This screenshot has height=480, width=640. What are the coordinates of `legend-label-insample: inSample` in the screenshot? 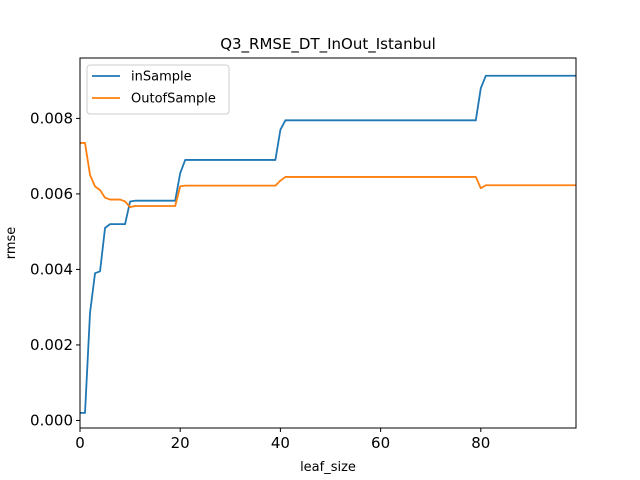 It's located at (161, 77).